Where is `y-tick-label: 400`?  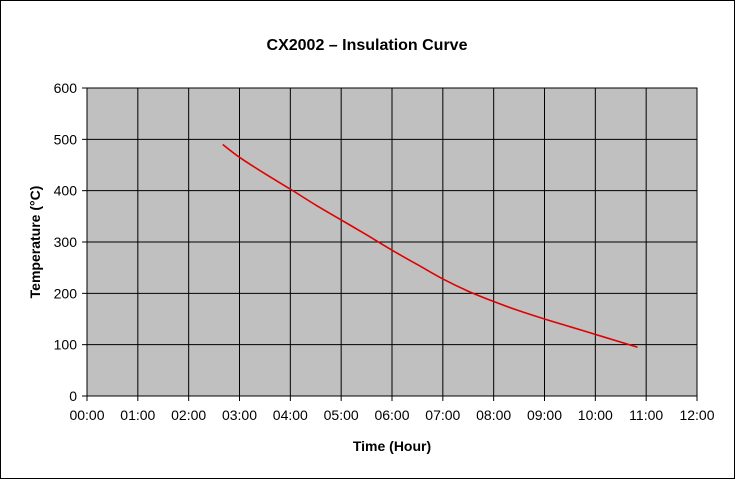
y-tick-label: 400 is located at coordinates (66, 191).